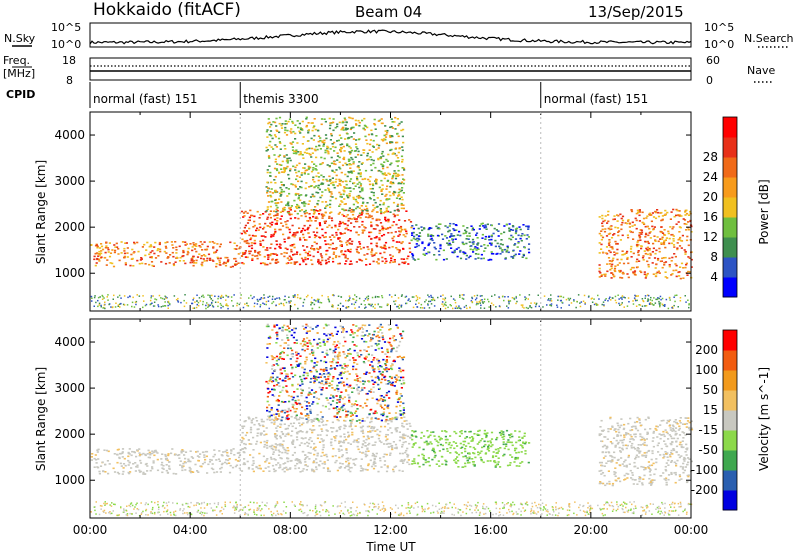  I want to click on velocity-colorbar-tick: 200, so click(706, 350).